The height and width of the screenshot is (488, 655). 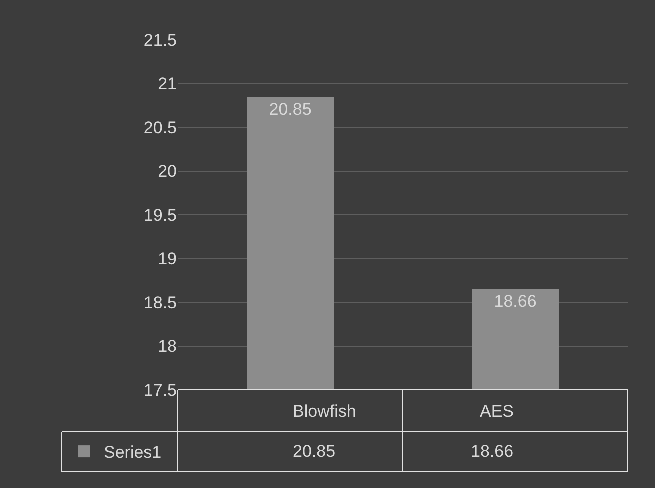 What do you see at coordinates (160, 128) in the screenshot?
I see `y-tick-label: 20.5` at bounding box center [160, 128].